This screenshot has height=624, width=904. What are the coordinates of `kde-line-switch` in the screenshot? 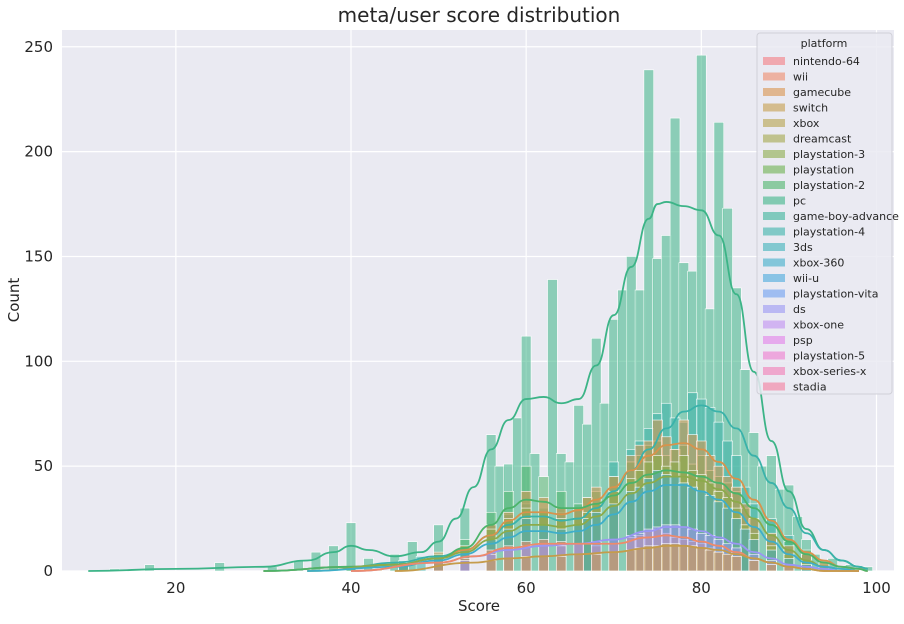 It's located at (626, 558).